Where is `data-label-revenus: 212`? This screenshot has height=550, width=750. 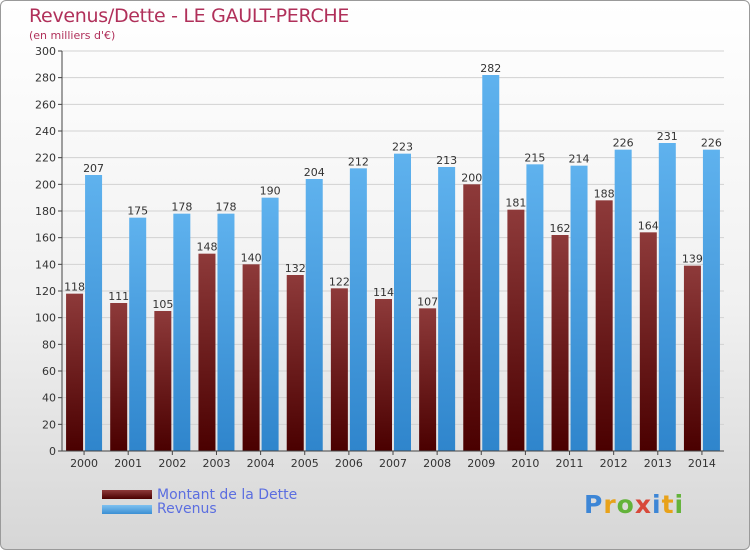 data-label-revenus: 212 is located at coordinates (358, 161).